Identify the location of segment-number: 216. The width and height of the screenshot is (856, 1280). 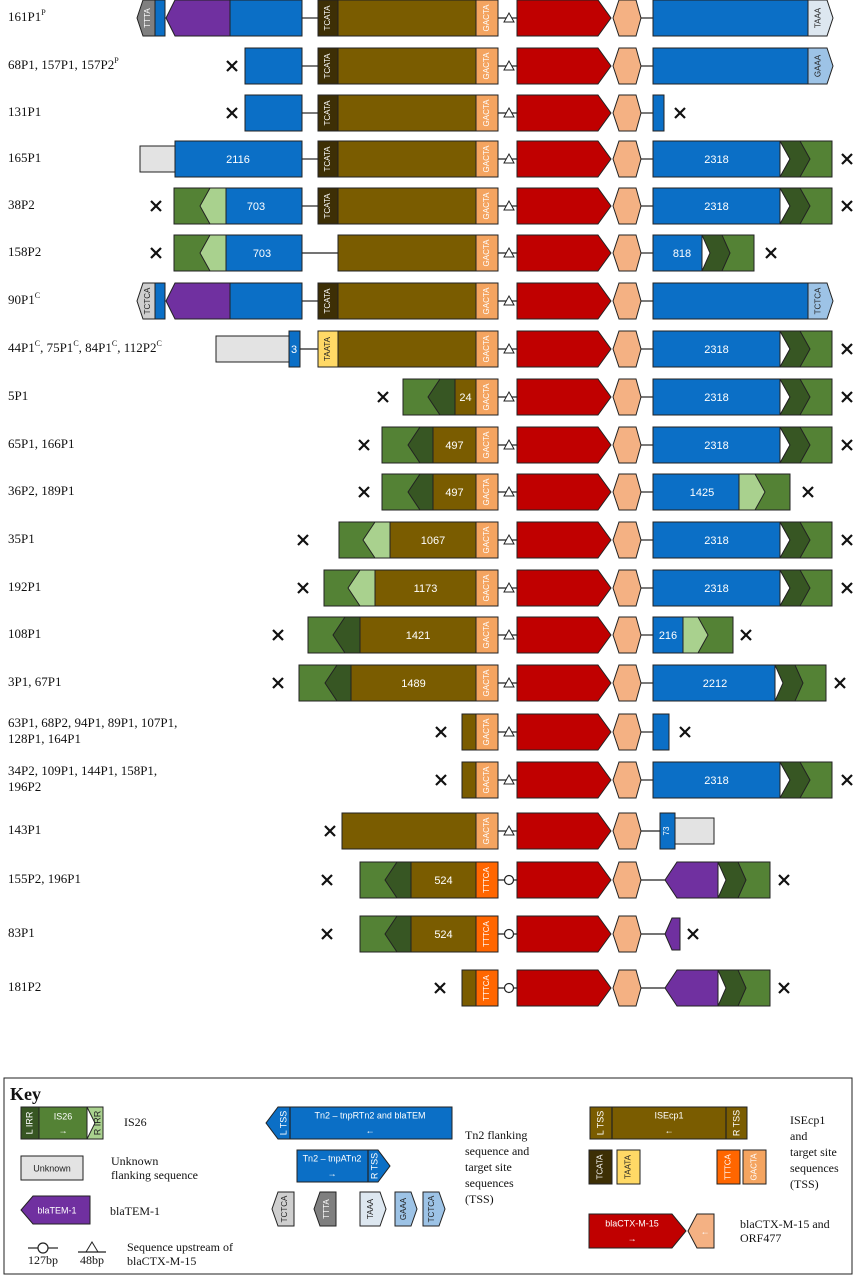
(668, 636).